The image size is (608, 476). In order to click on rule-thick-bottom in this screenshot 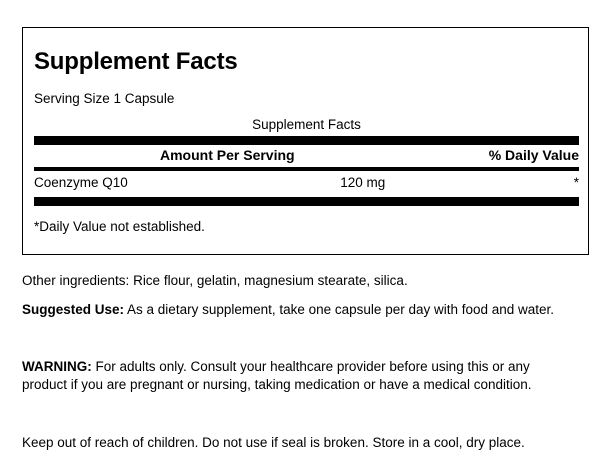, I will do `click(306, 202)`.